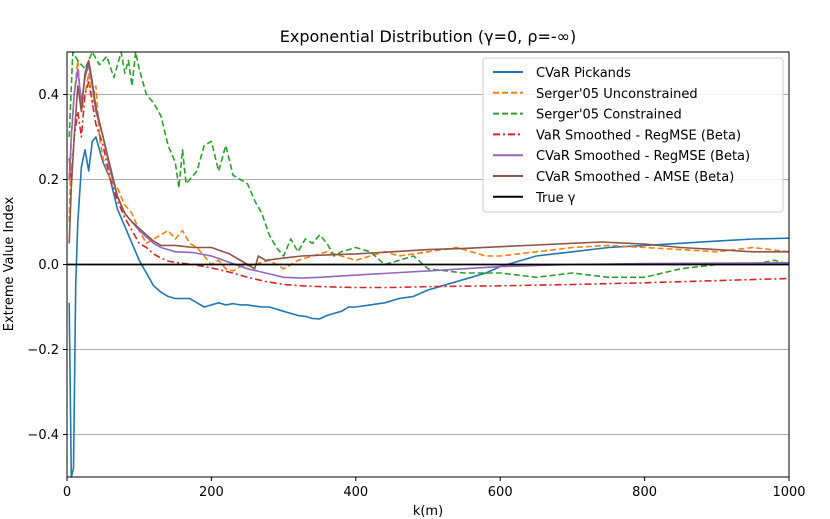 This screenshot has width=830, height=519. I want to click on x-axis-label: k(m), so click(428, 511).